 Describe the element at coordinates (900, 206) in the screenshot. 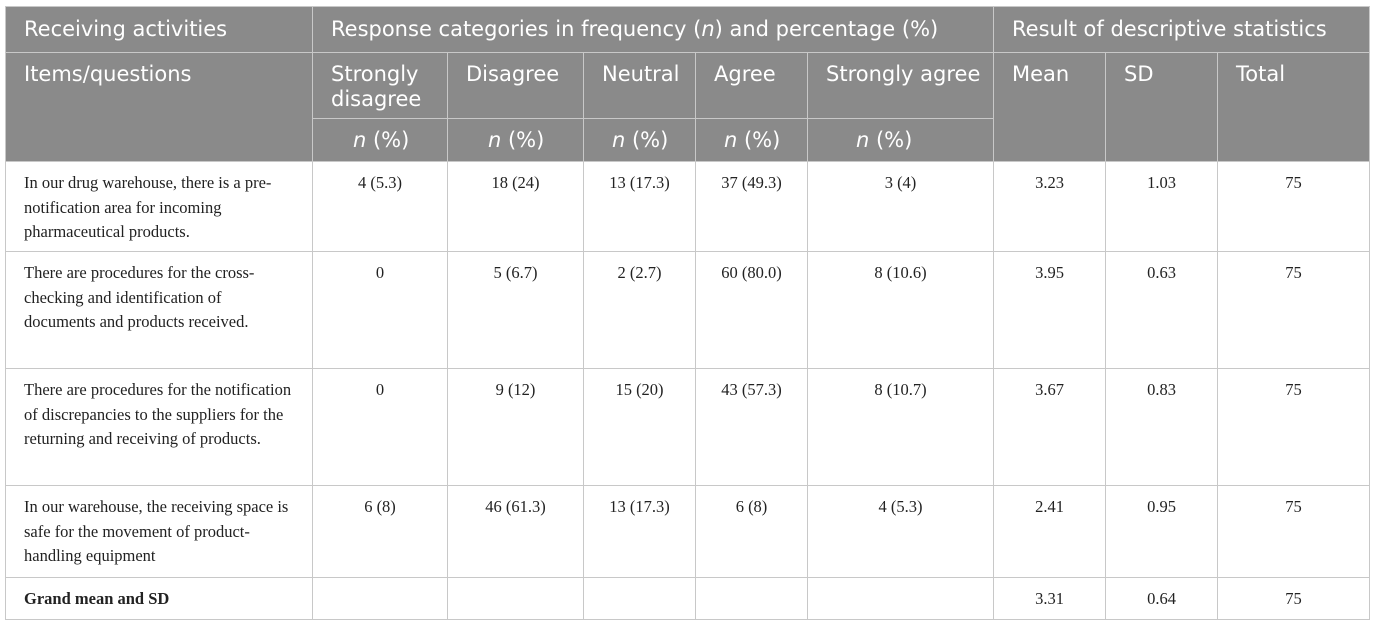

I see `cell-strongly-agree: 3 (4)` at that location.